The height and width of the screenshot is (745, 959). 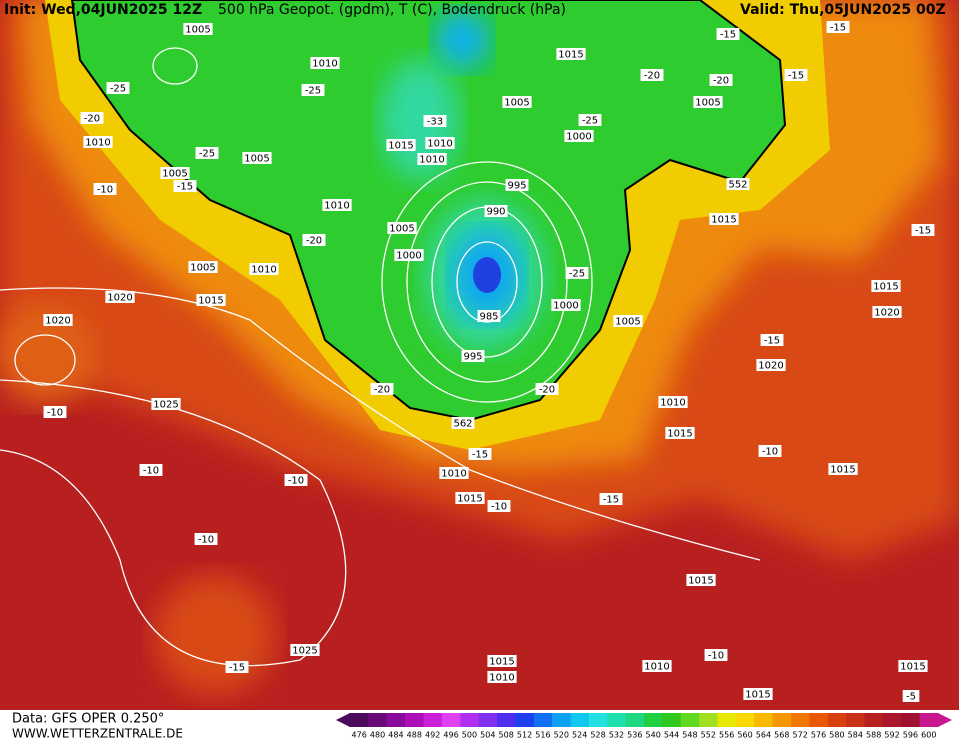 I want to click on colorbar-label: 512, so click(x=524, y=735).